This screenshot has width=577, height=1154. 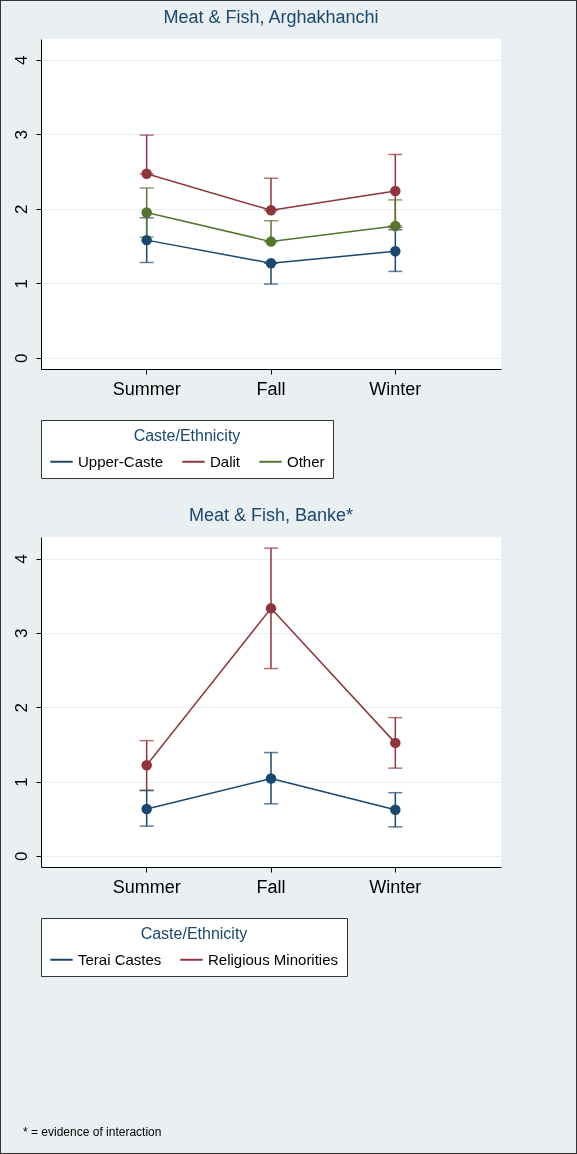 I want to click on text: * = evidence of interaction, so click(x=92, y=1132).